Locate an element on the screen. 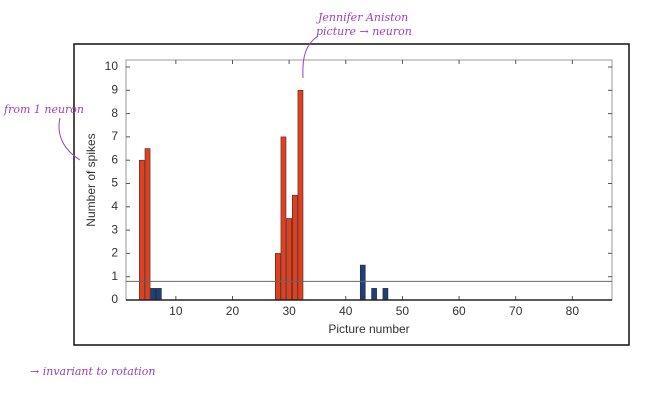 Image resolution: width=667 pixels, height=414 pixels. x-axis-label: Picture number is located at coordinates (368, 329).